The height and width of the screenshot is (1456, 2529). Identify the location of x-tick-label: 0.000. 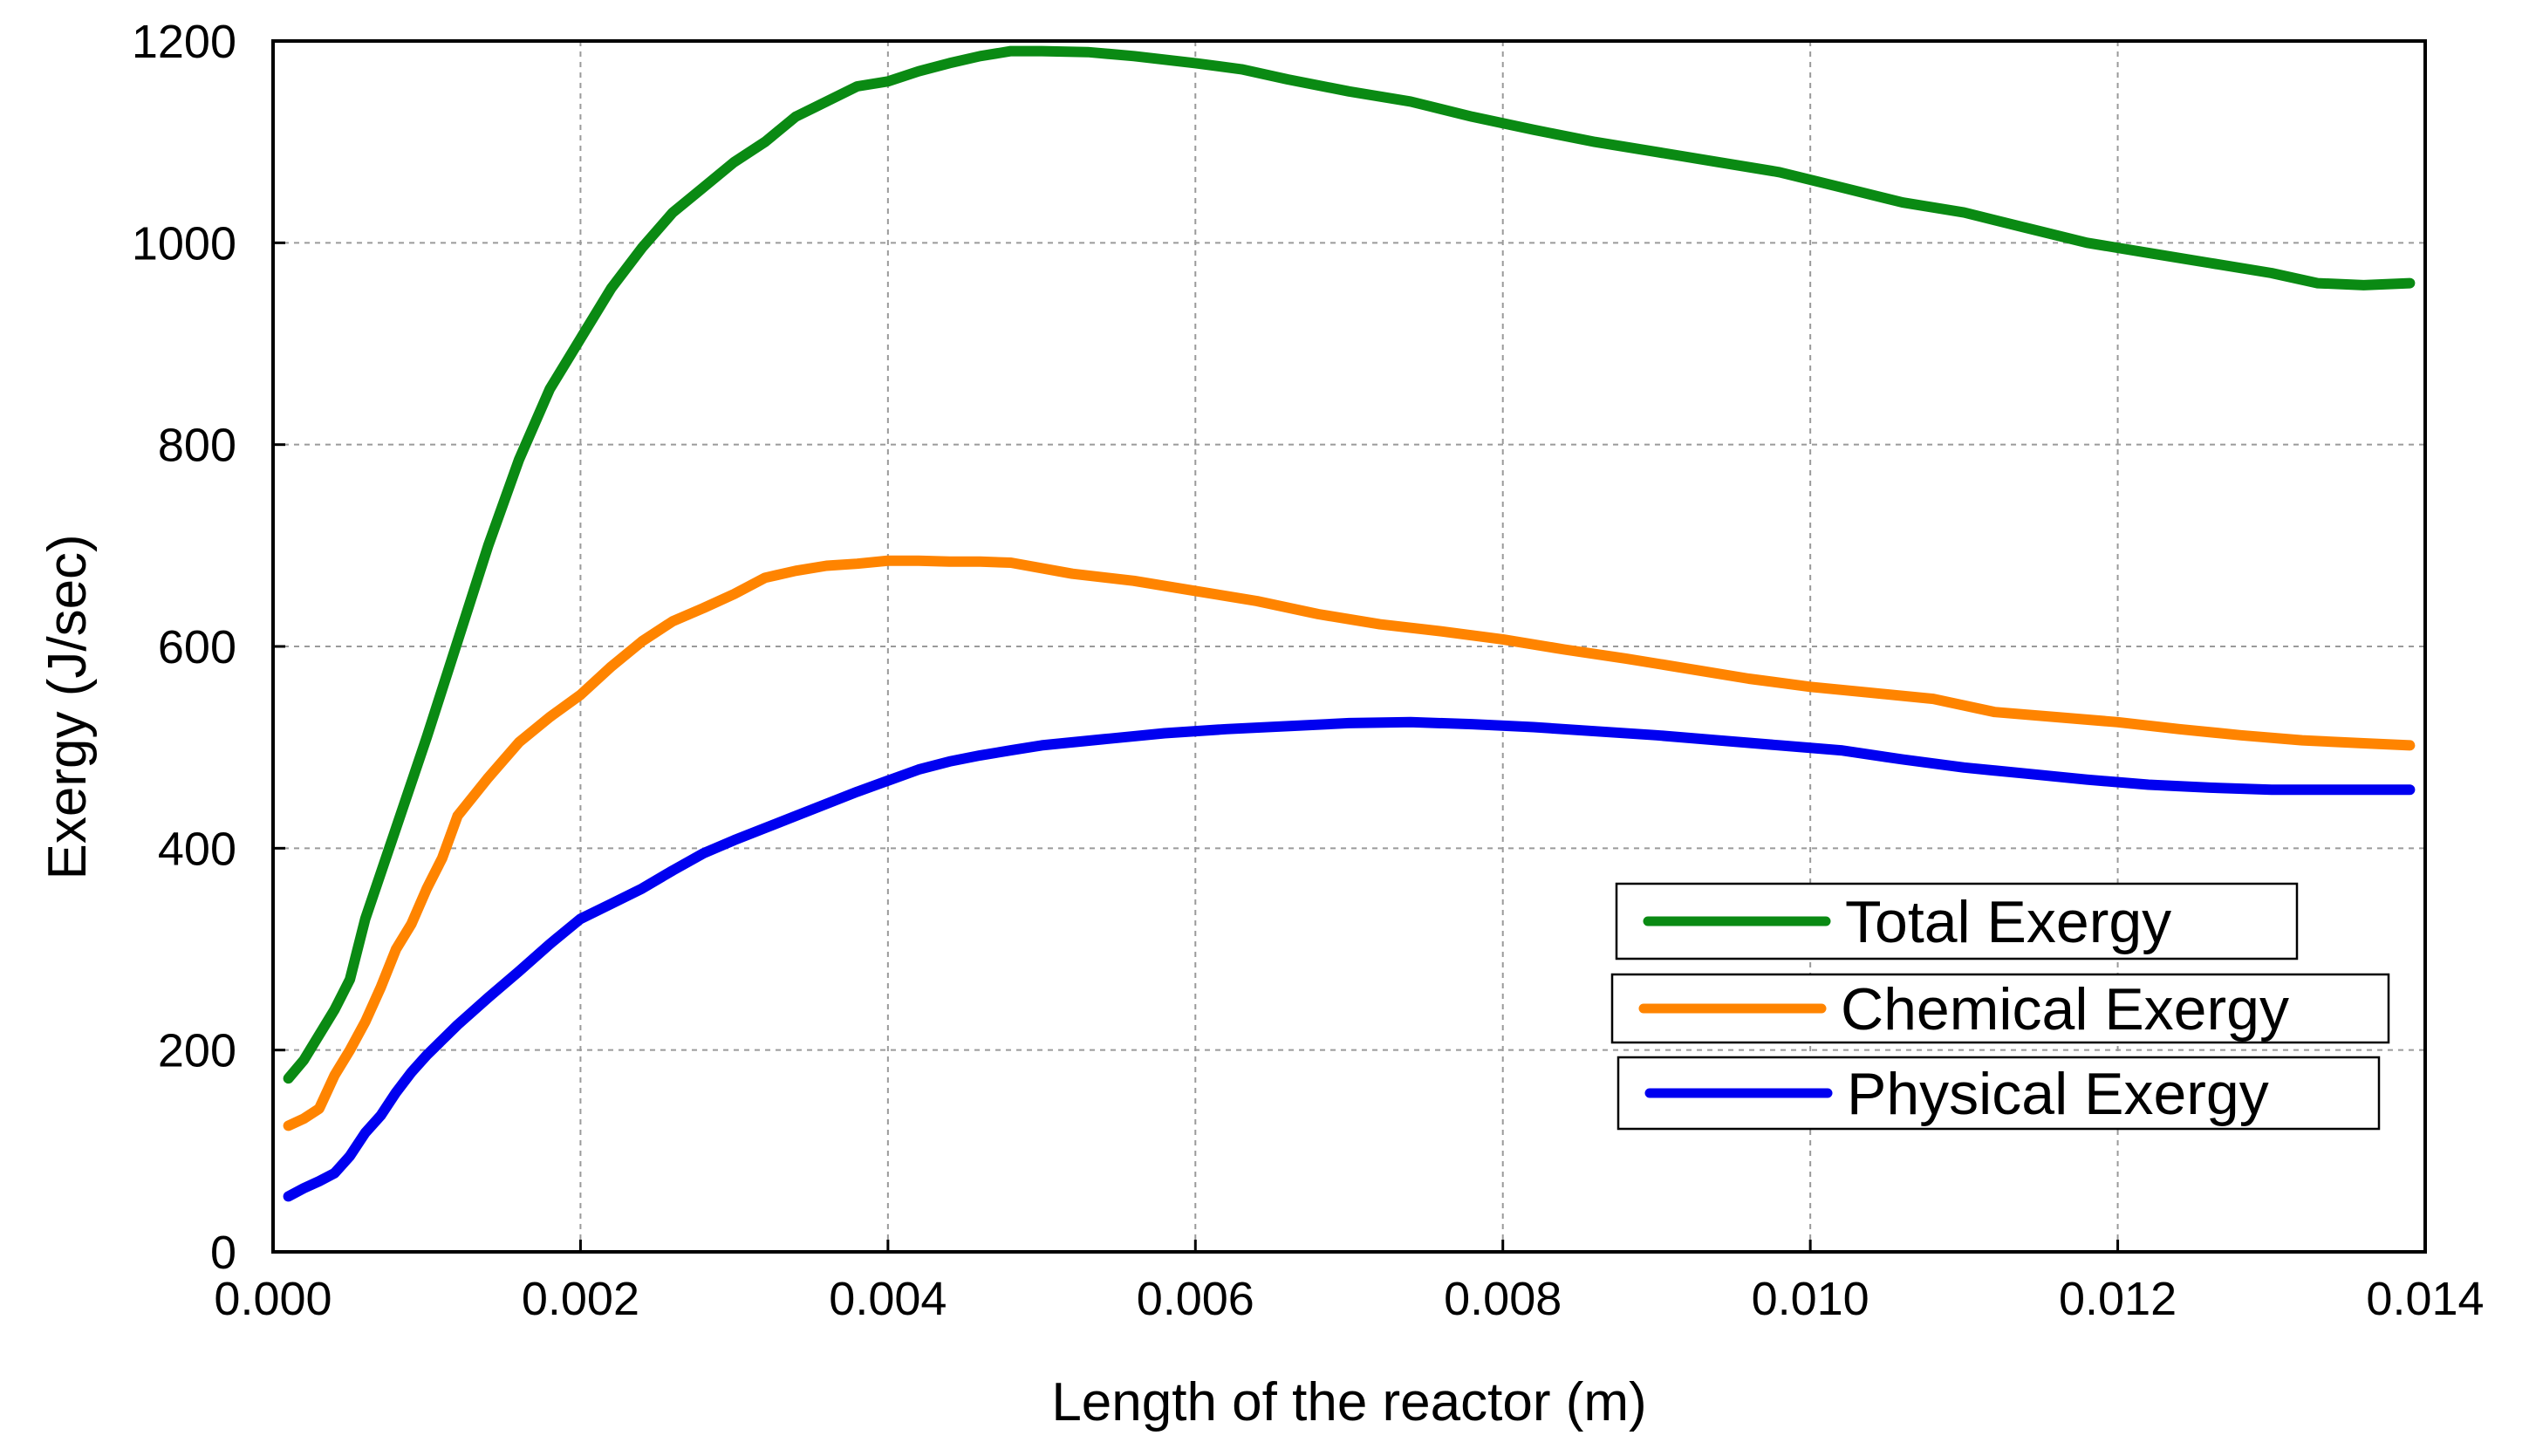
(273, 1299).